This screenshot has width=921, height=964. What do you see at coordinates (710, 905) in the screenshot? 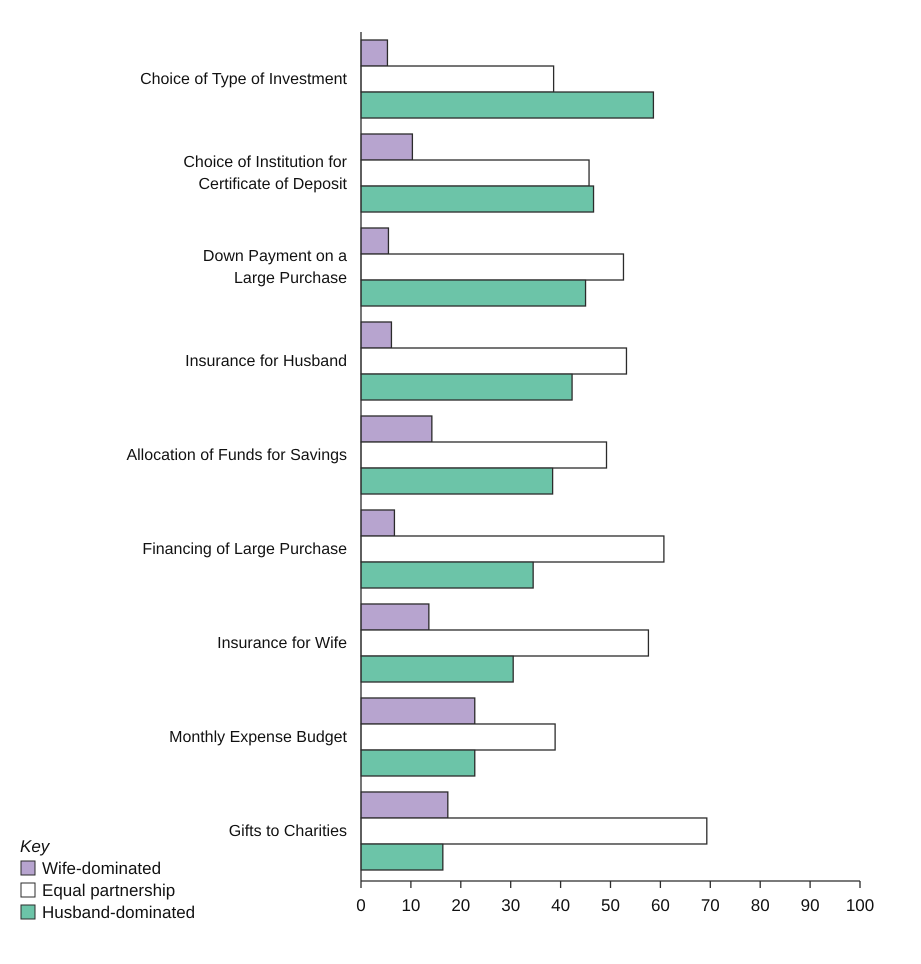
I see `x-tick-label: 70` at bounding box center [710, 905].